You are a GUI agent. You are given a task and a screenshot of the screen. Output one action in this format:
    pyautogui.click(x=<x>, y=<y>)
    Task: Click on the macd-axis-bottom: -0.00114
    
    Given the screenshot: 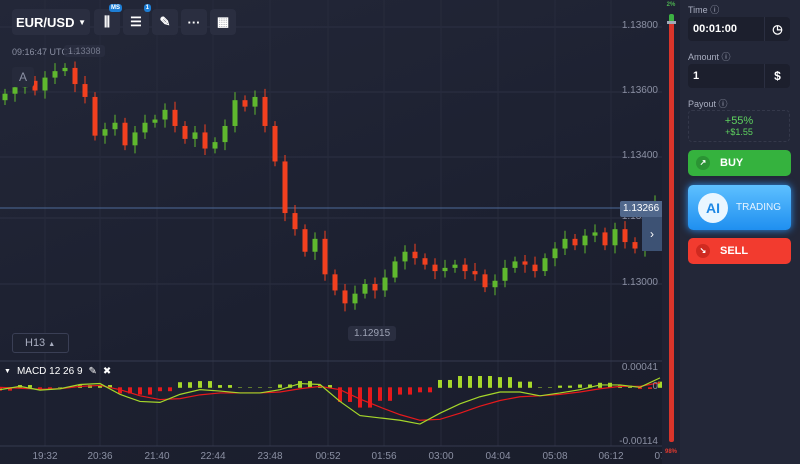 What is the action you would take?
    pyautogui.click(x=638, y=441)
    